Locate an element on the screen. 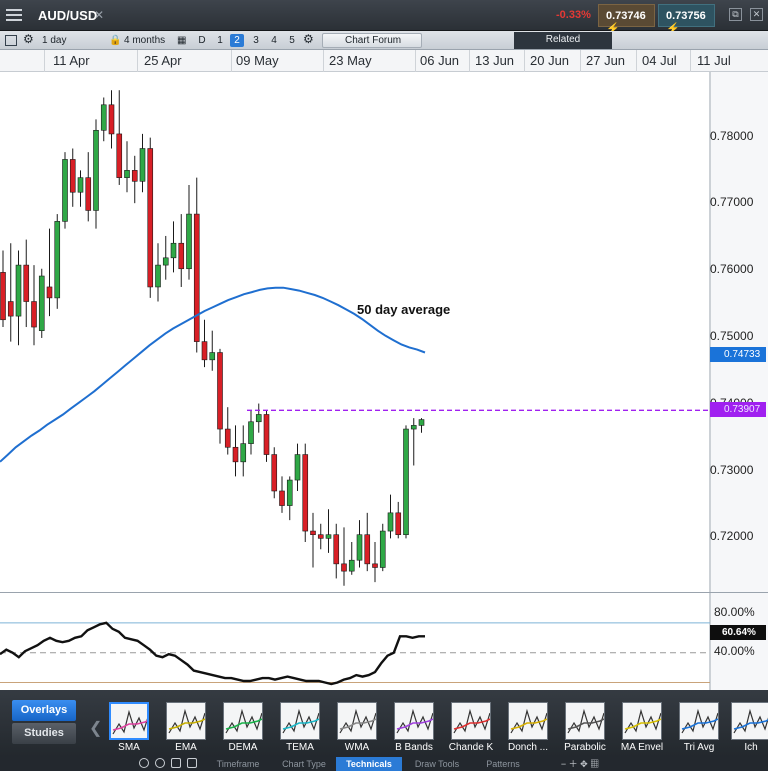 The image size is (768, 771). chart-settings-gear-icon: ⚙ is located at coordinates (308, 39).